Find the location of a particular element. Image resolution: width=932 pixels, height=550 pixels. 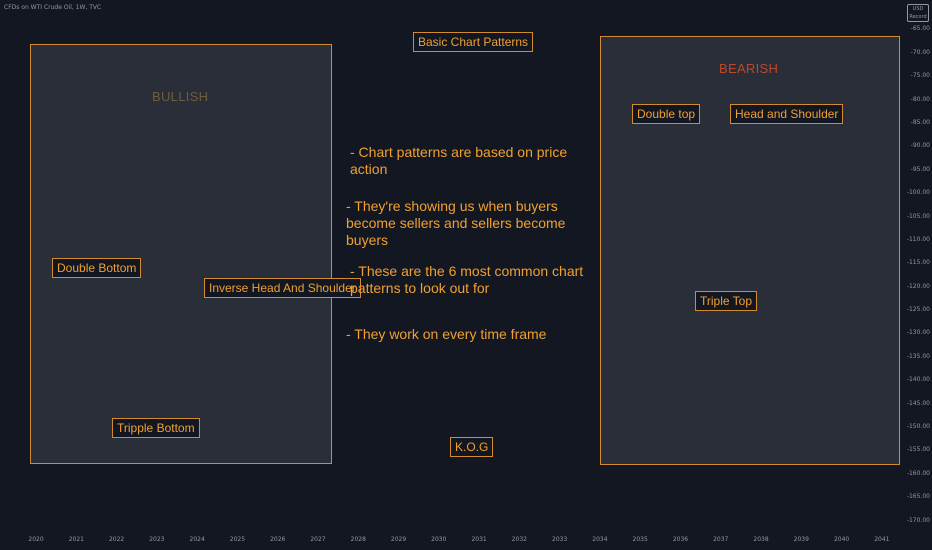

y-tick-label: -130.00 is located at coordinates (918, 333).